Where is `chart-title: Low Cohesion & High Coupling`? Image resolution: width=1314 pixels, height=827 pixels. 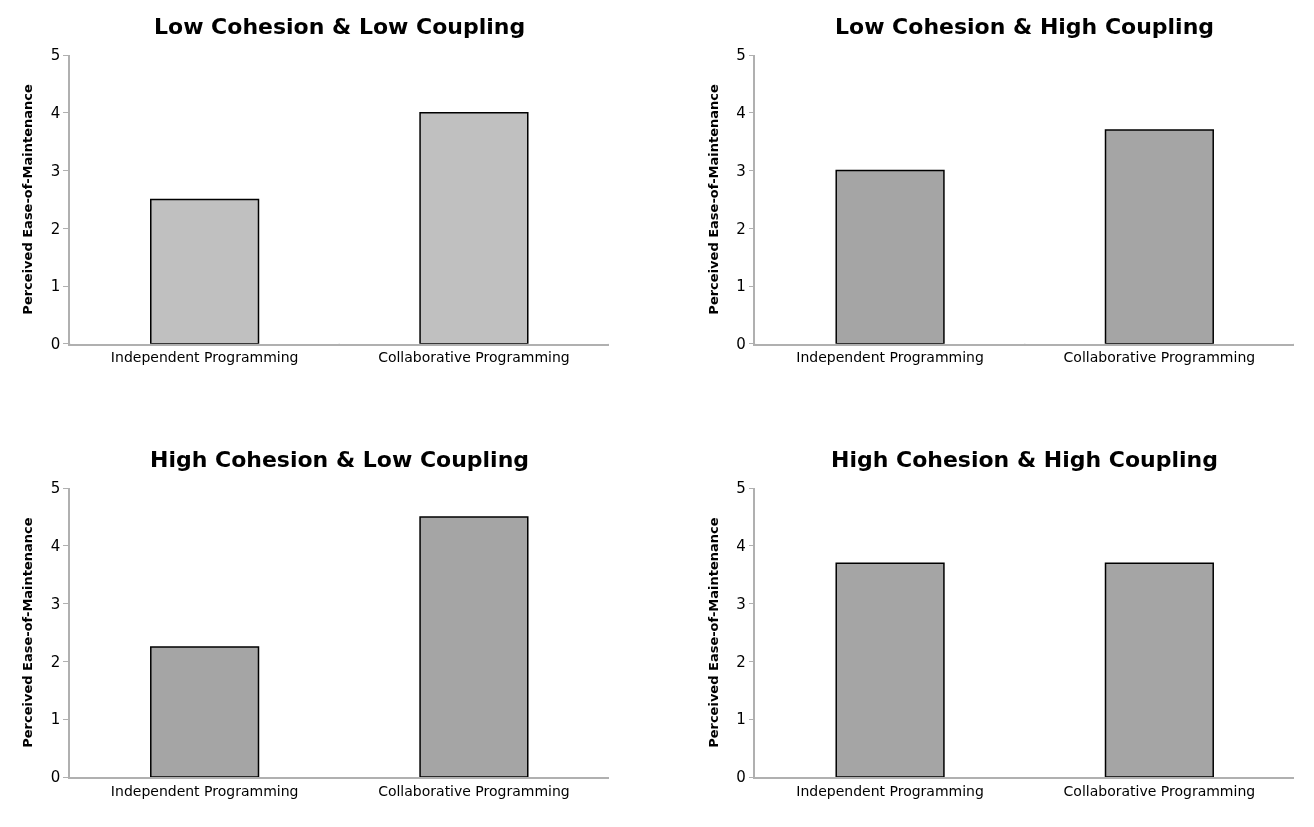 chart-title: Low Cohesion & High Coupling is located at coordinates (1025, 26).